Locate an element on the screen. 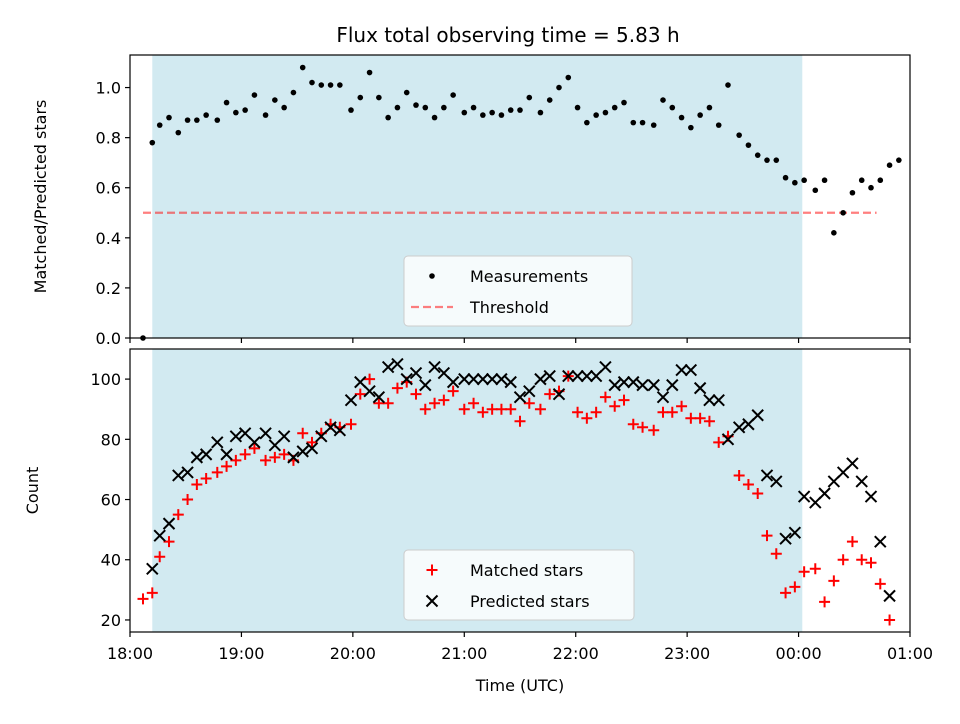 This screenshot has height=724, width=960. legend-marker-measurements is located at coordinates (432, 276).